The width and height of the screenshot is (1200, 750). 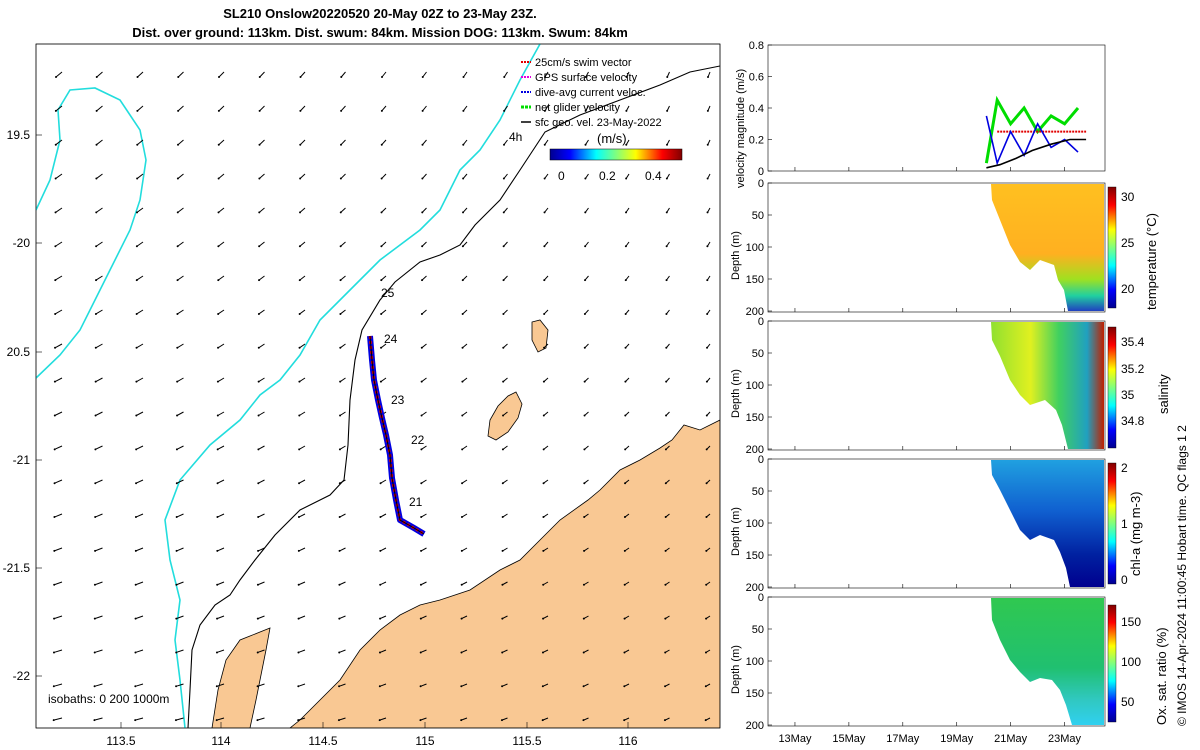 I want to click on salinity-panel: 35.4 35.2 35 34.8 salinity Depth (m), so click(x=950, y=385).